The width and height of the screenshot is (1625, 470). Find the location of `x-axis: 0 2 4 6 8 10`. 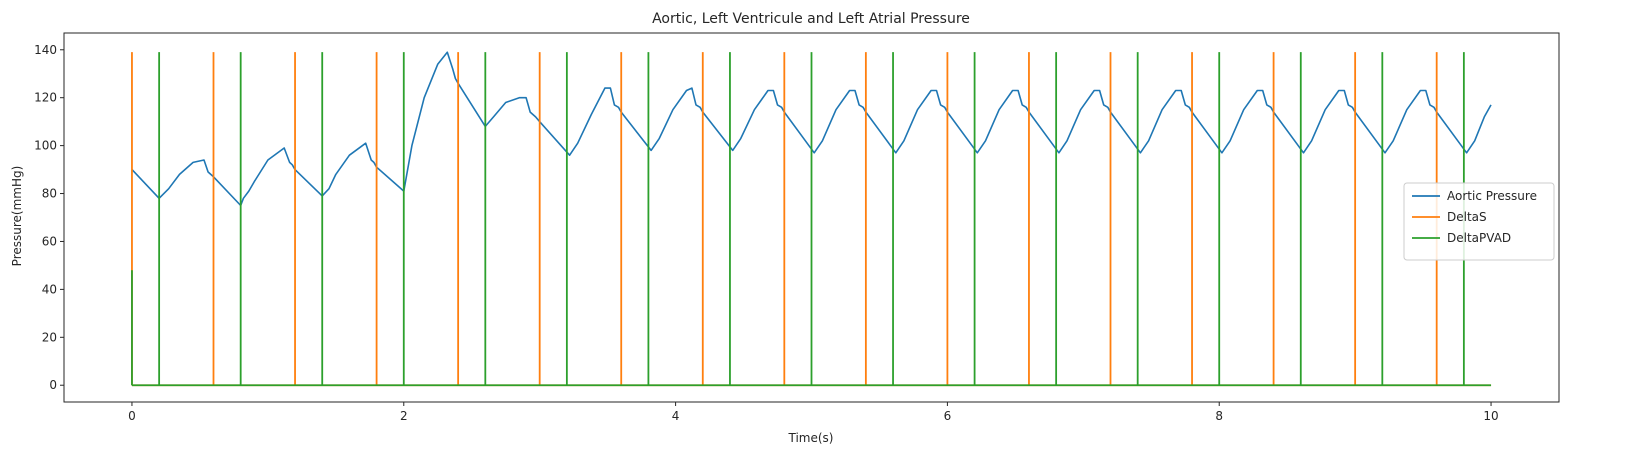

x-axis: 0 2 4 6 8 10 is located at coordinates (813, 412).